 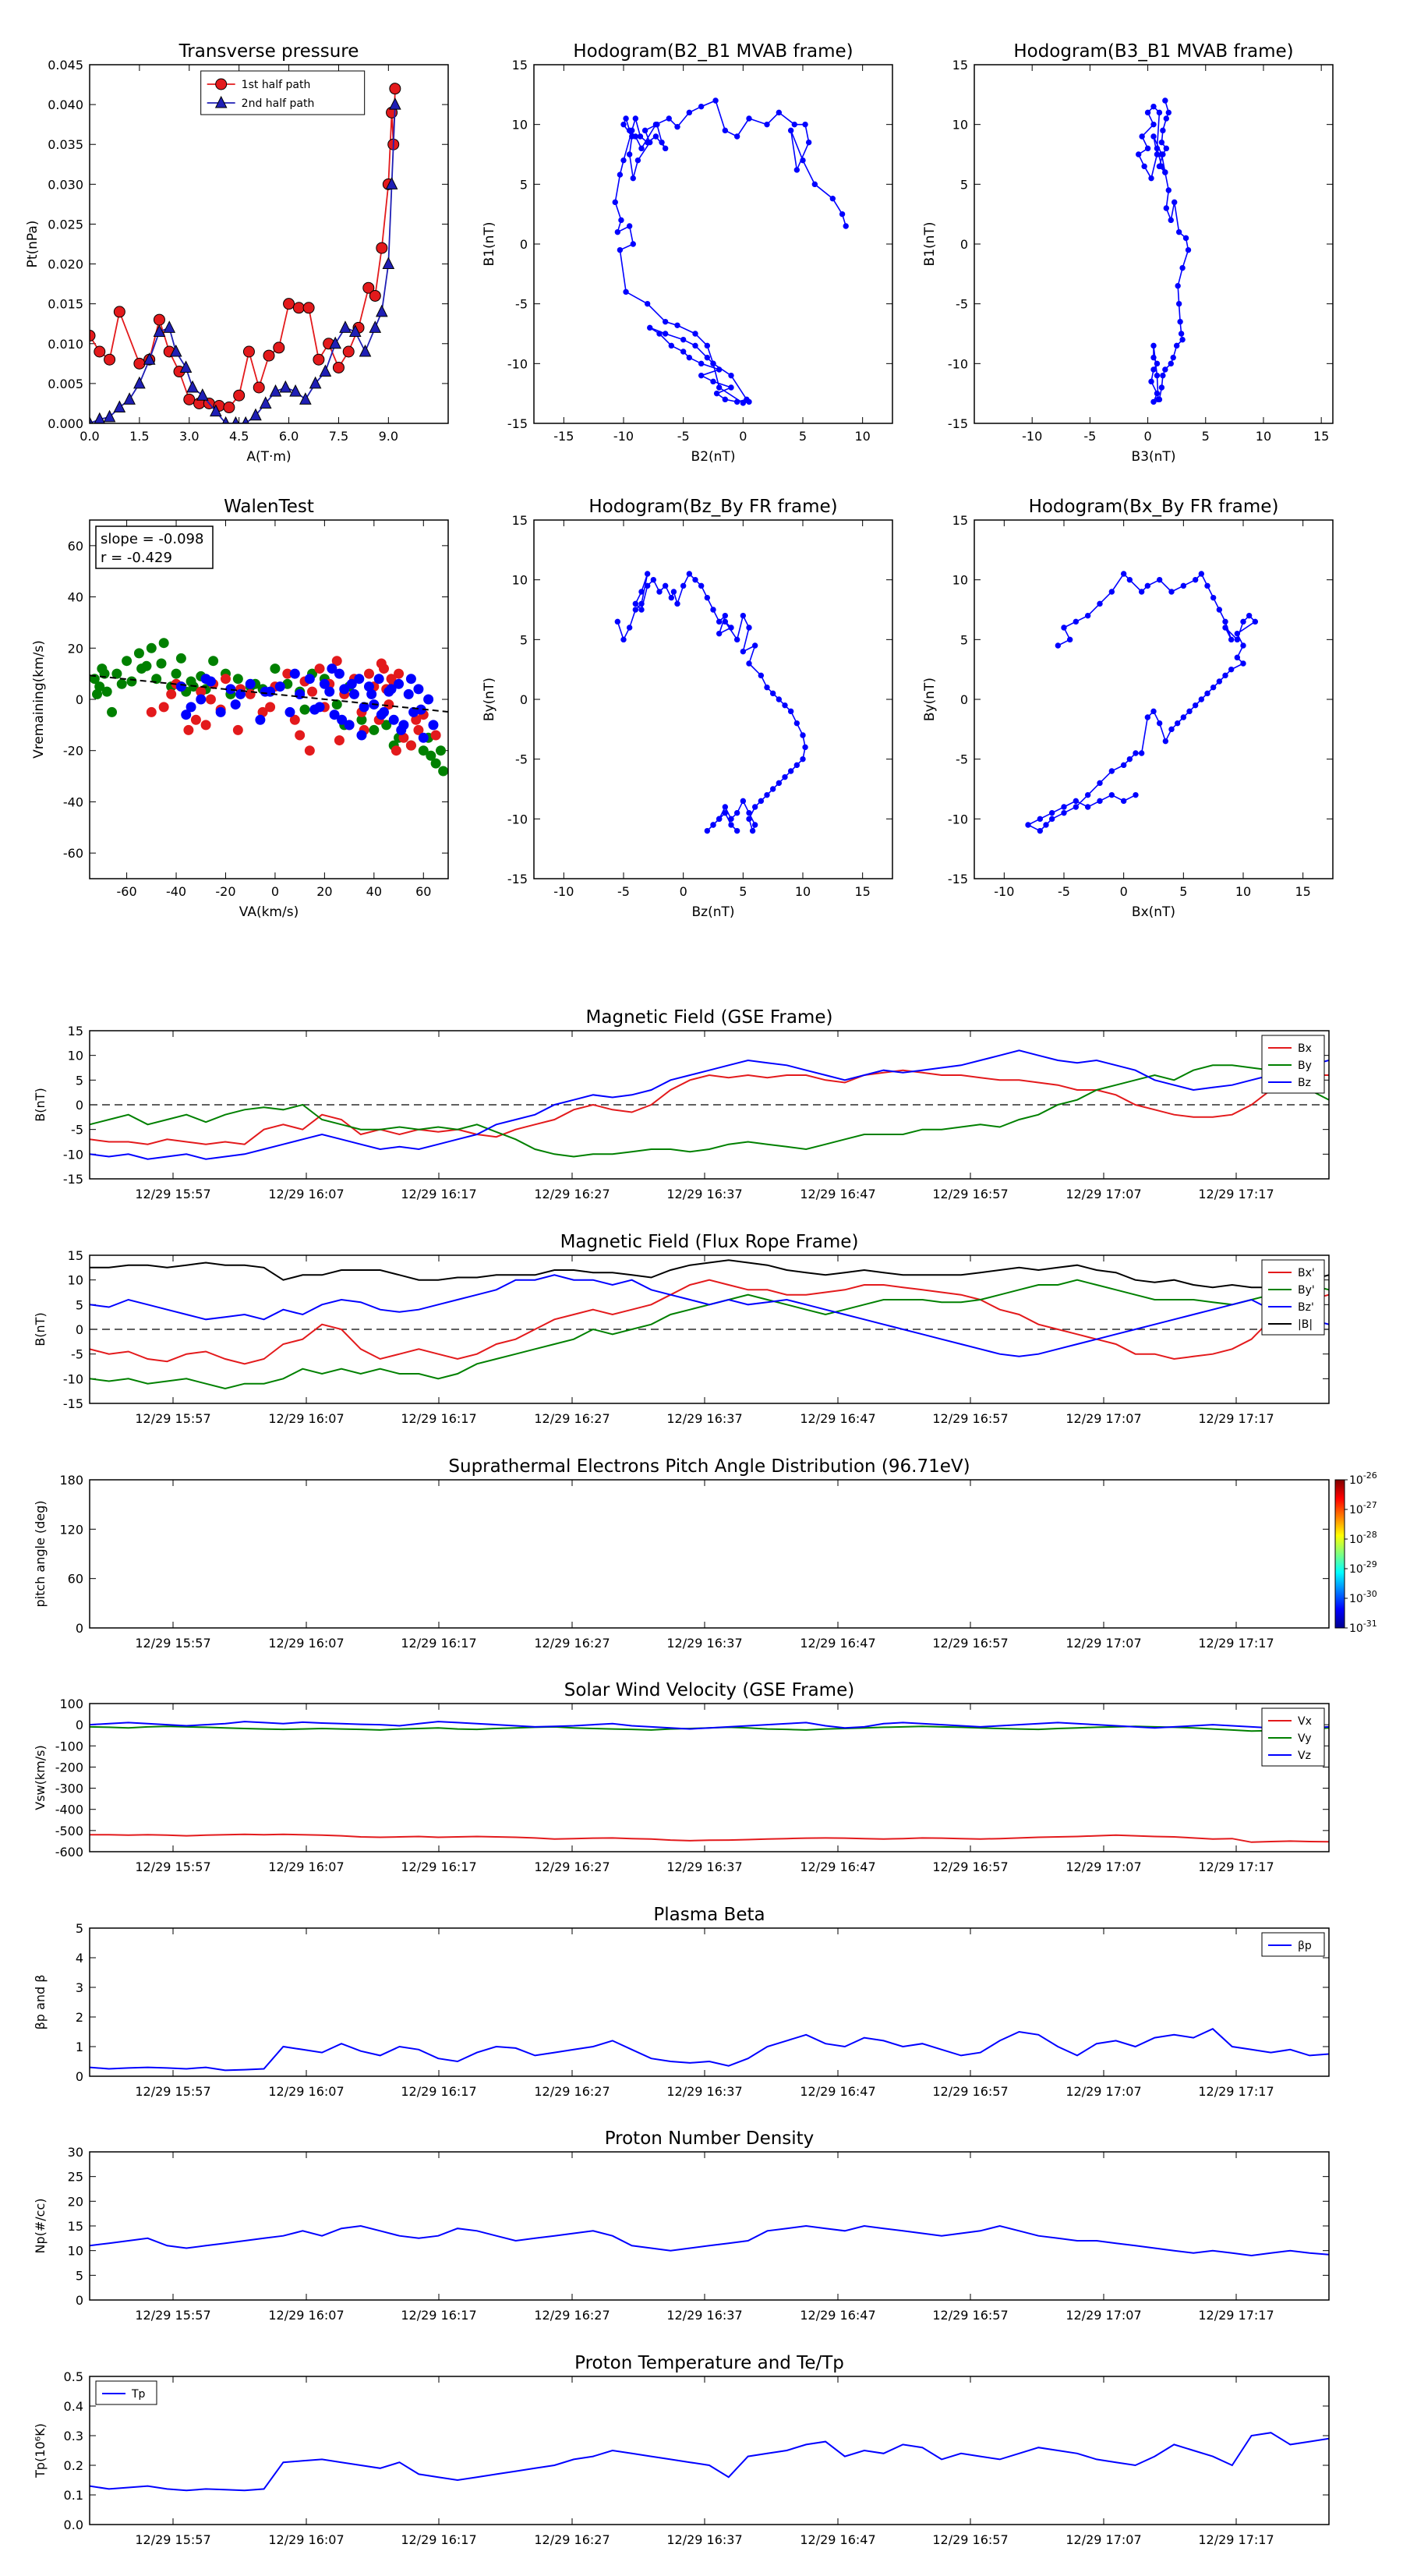 I want to click on y-tick-label: 0.5, so click(x=73, y=2376).